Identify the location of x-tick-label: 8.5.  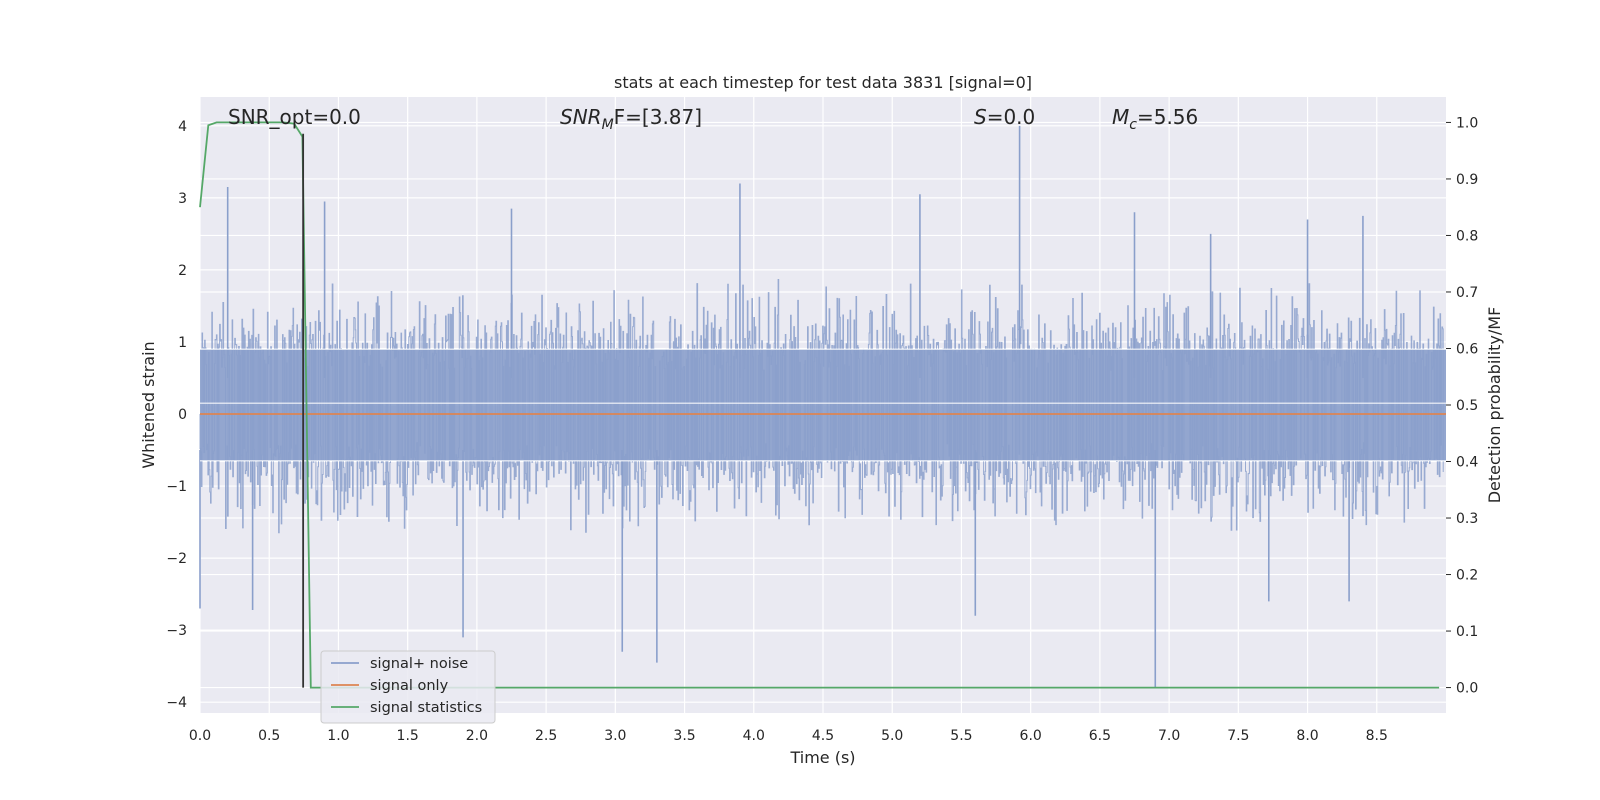
(1377, 736).